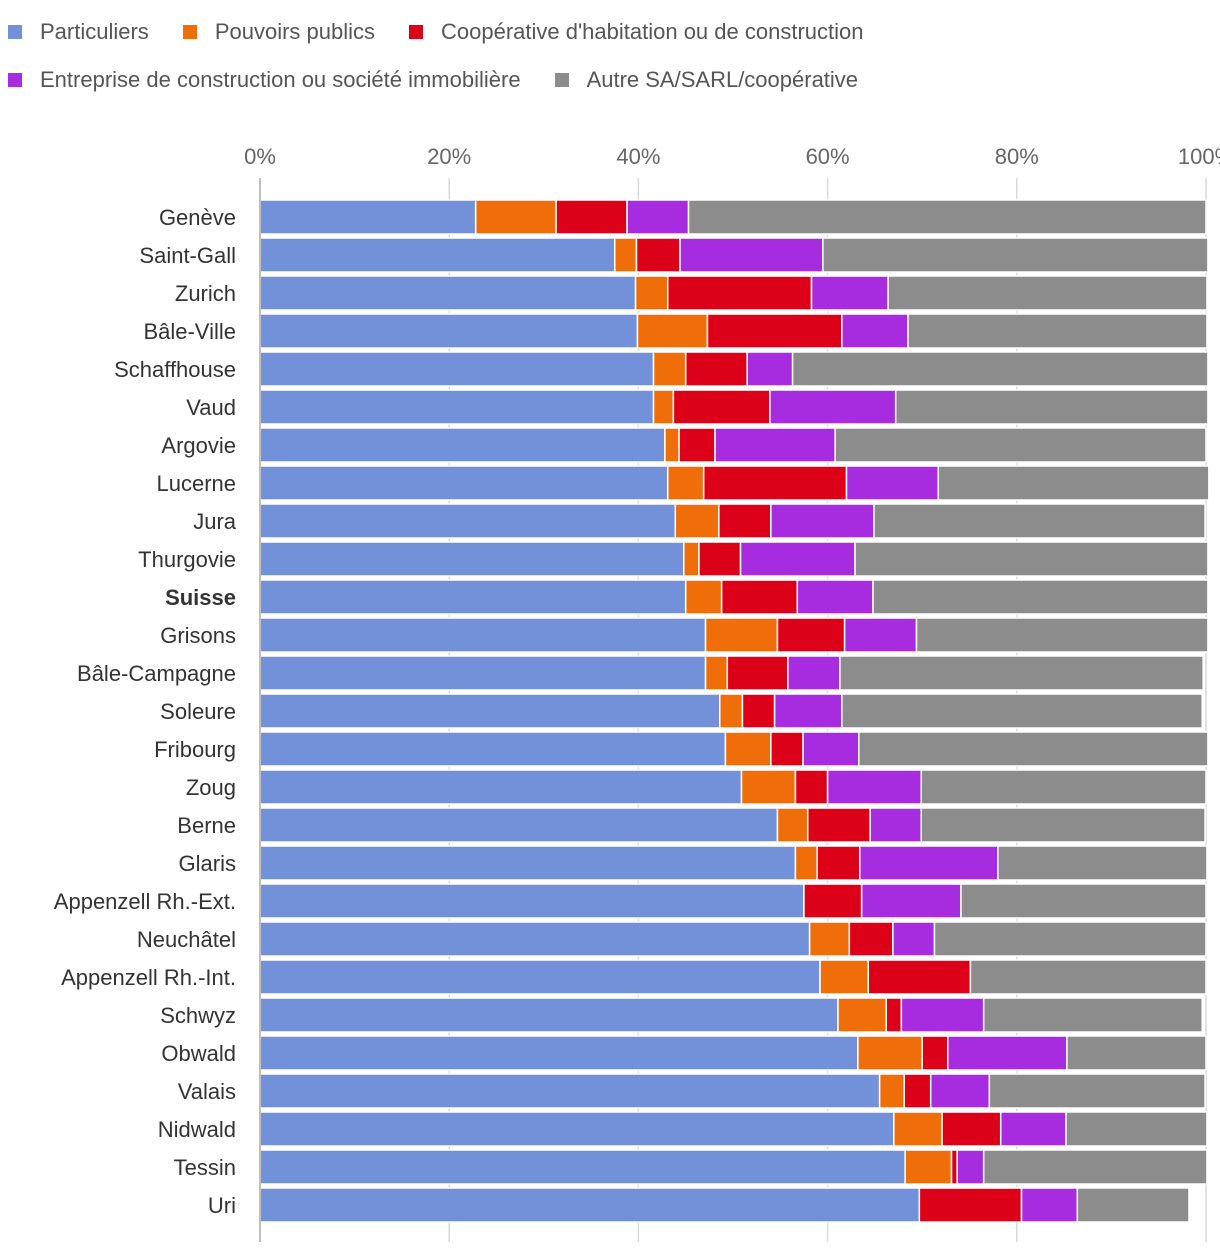  I want to click on legend-item: Pouvoirs publics, so click(278, 32).